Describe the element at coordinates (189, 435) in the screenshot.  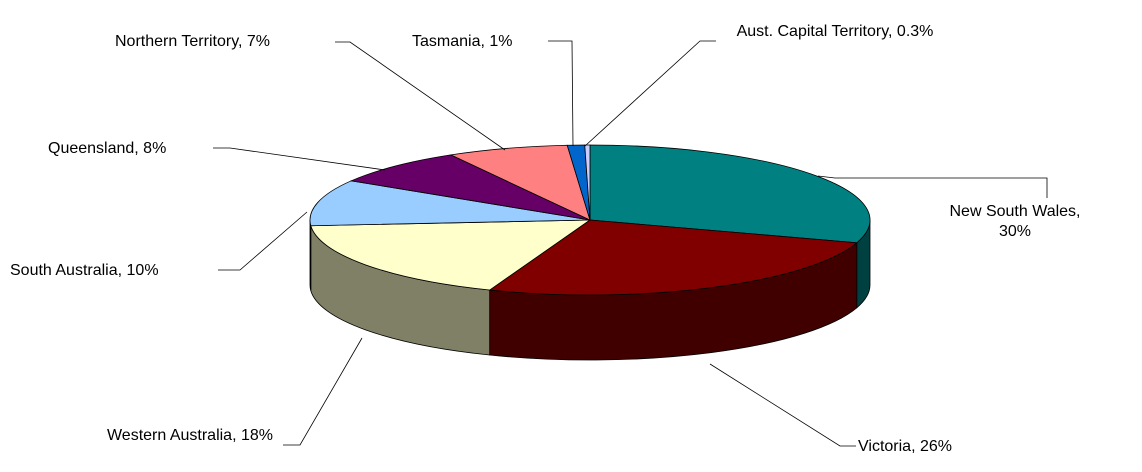
I see `data-label: Western Australia, 18%` at that location.